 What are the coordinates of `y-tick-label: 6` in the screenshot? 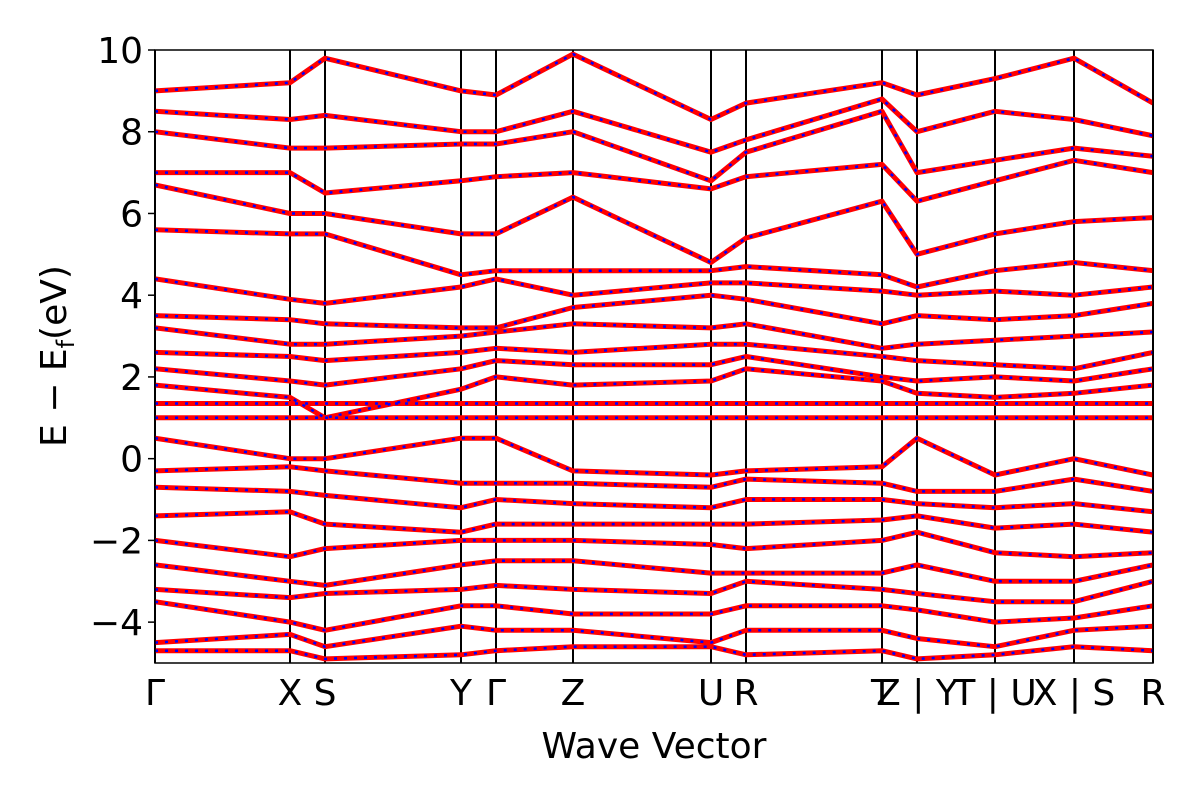 It's located at (131, 214).